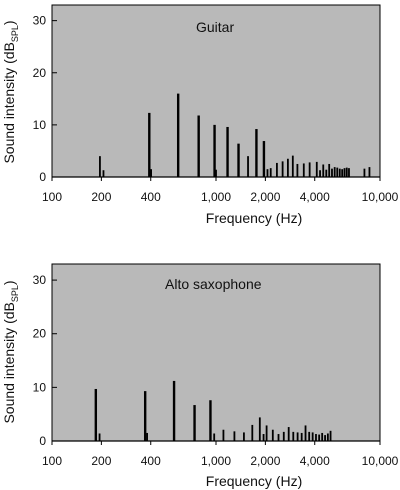 This screenshot has width=400, height=490. I want to click on x-tick-label: 2,000, so click(265, 197).